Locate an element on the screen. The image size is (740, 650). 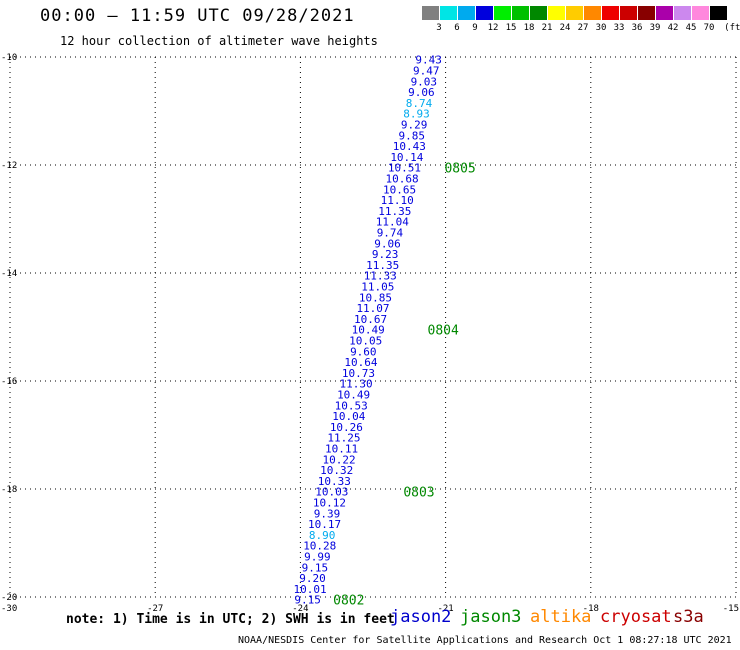
legend-label: 27 is located at coordinates (583, 28).